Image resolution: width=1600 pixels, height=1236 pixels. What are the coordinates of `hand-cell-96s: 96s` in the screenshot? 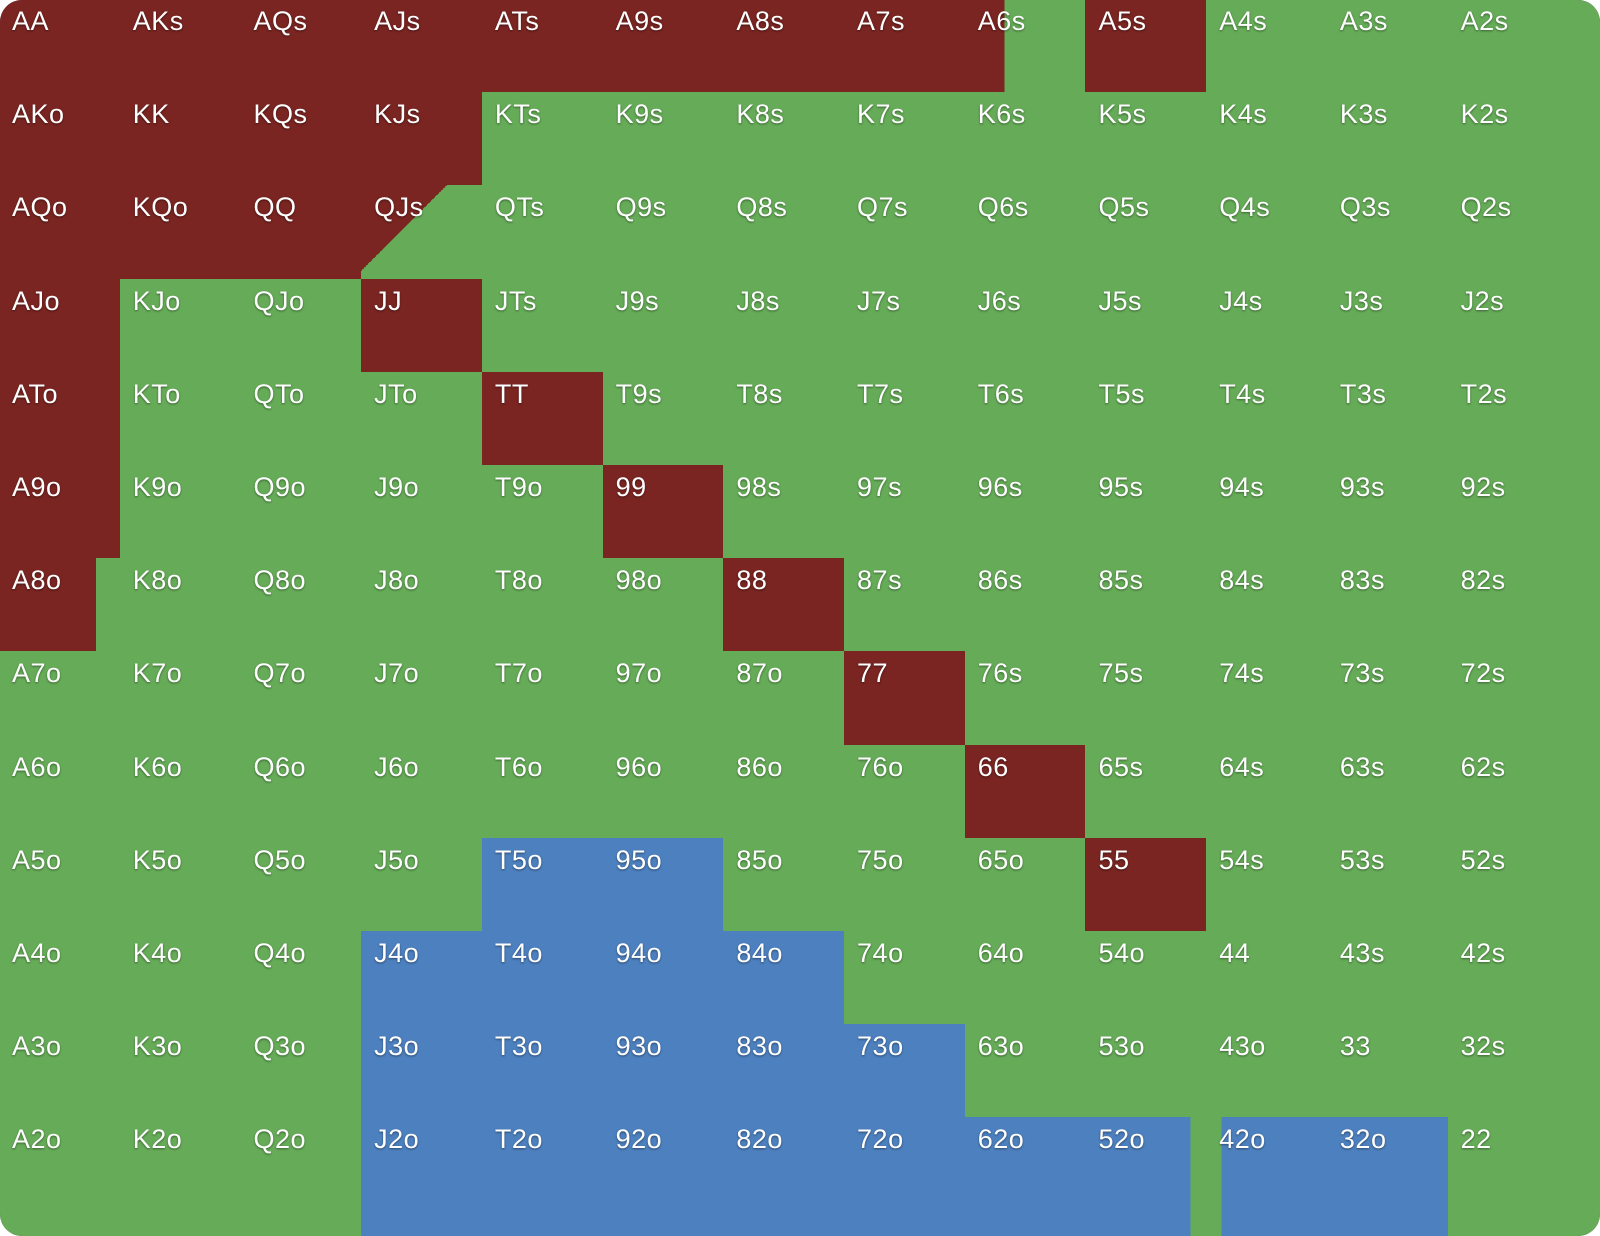 It's located at (1025, 511).